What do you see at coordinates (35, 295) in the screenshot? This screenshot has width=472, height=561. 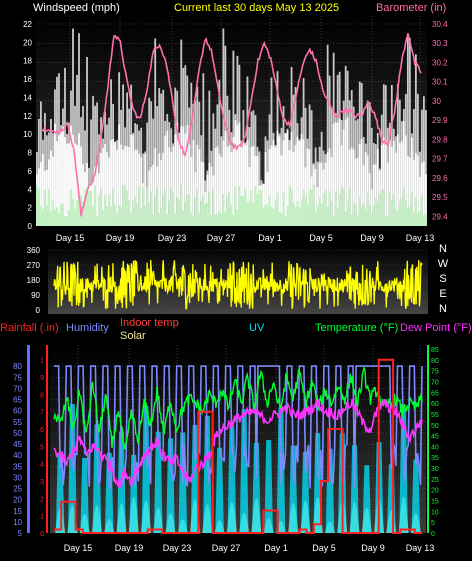 I see `direction-tick-label: 90` at bounding box center [35, 295].